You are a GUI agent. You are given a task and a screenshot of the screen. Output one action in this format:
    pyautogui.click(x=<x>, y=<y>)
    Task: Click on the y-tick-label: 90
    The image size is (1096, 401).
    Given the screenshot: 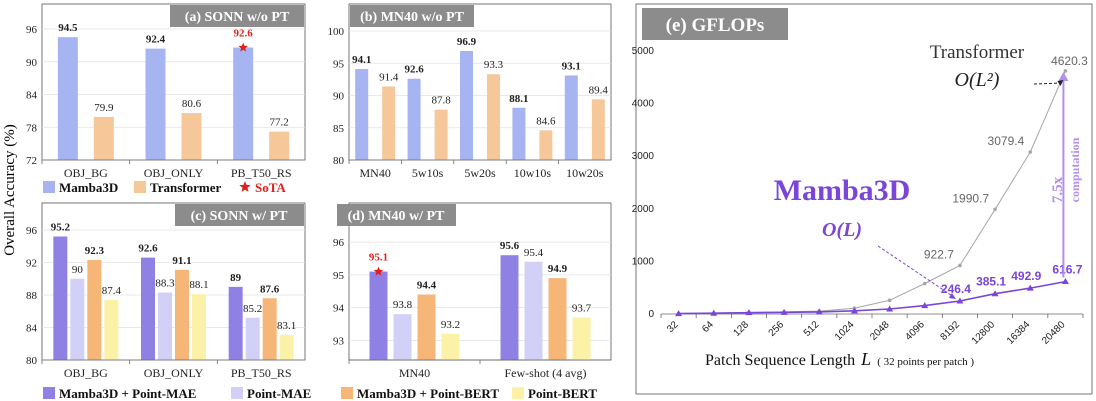 What is the action you would take?
    pyautogui.click(x=32, y=63)
    